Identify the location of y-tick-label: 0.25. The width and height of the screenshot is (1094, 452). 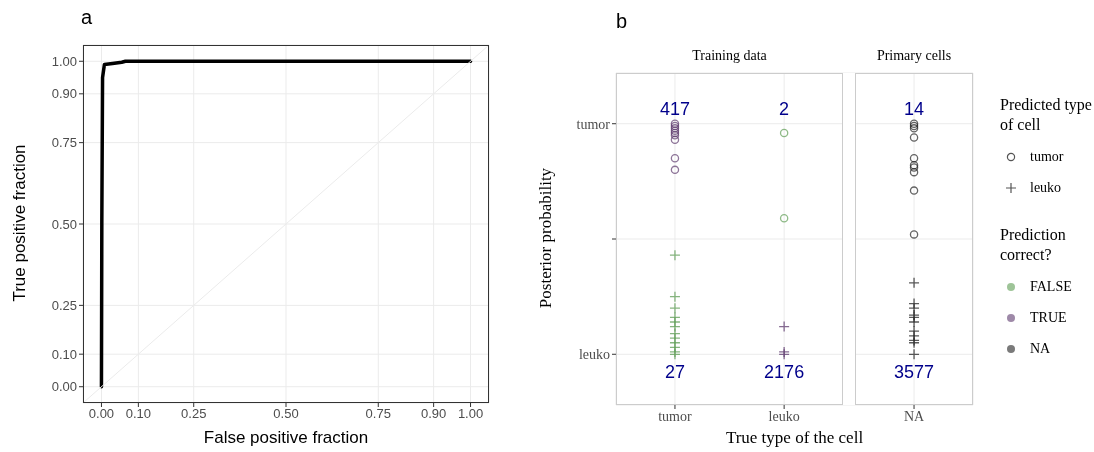
(64, 305).